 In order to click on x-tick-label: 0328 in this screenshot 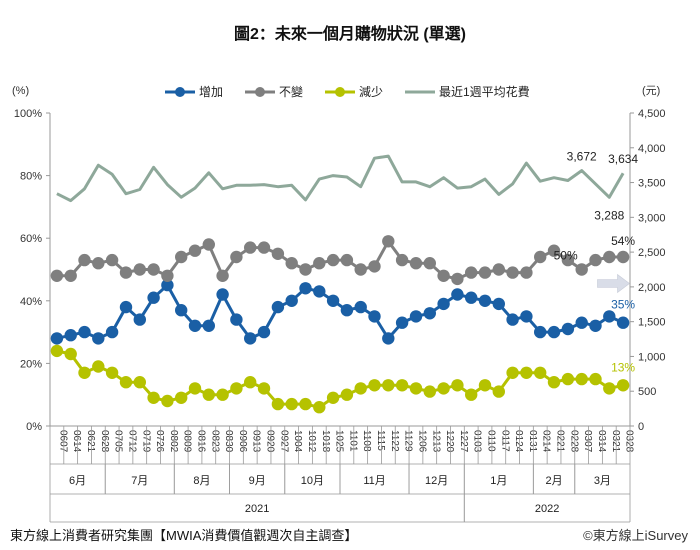, I will do `click(629, 441)`.